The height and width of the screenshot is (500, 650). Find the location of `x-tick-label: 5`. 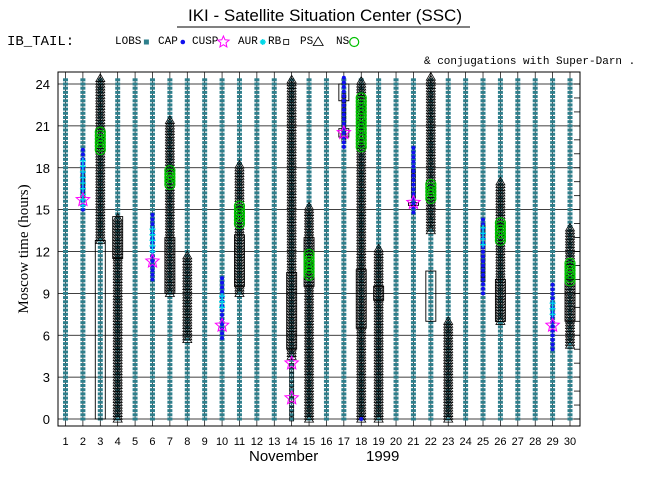

x-tick-label: 5 is located at coordinates (135, 442).